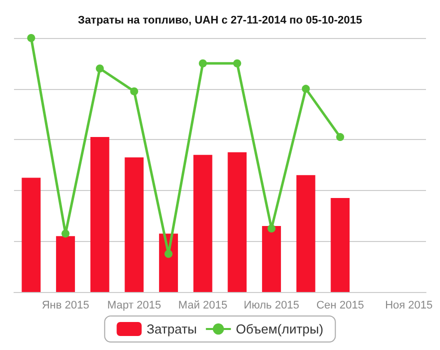 The image size is (440, 350). What do you see at coordinates (280, 329) in the screenshot?
I see `legend-label: Объем(литры)` at bounding box center [280, 329].